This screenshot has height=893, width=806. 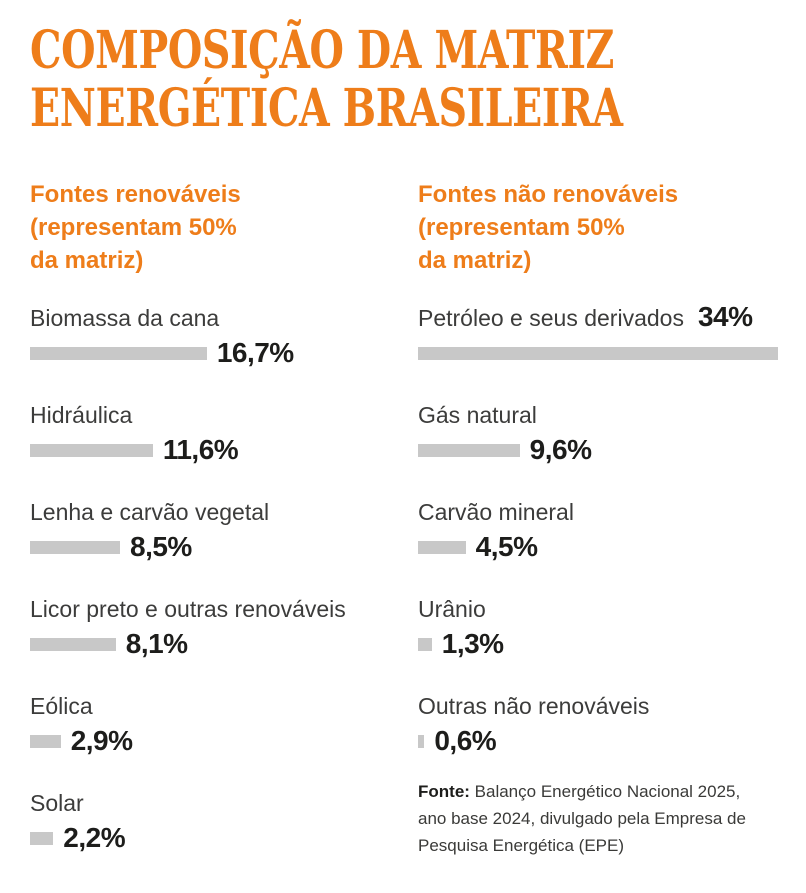 What do you see at coordinates (210, 644) in the screenshot?
I see `bar-row: 8,1%` at bounding box center [210, 644].